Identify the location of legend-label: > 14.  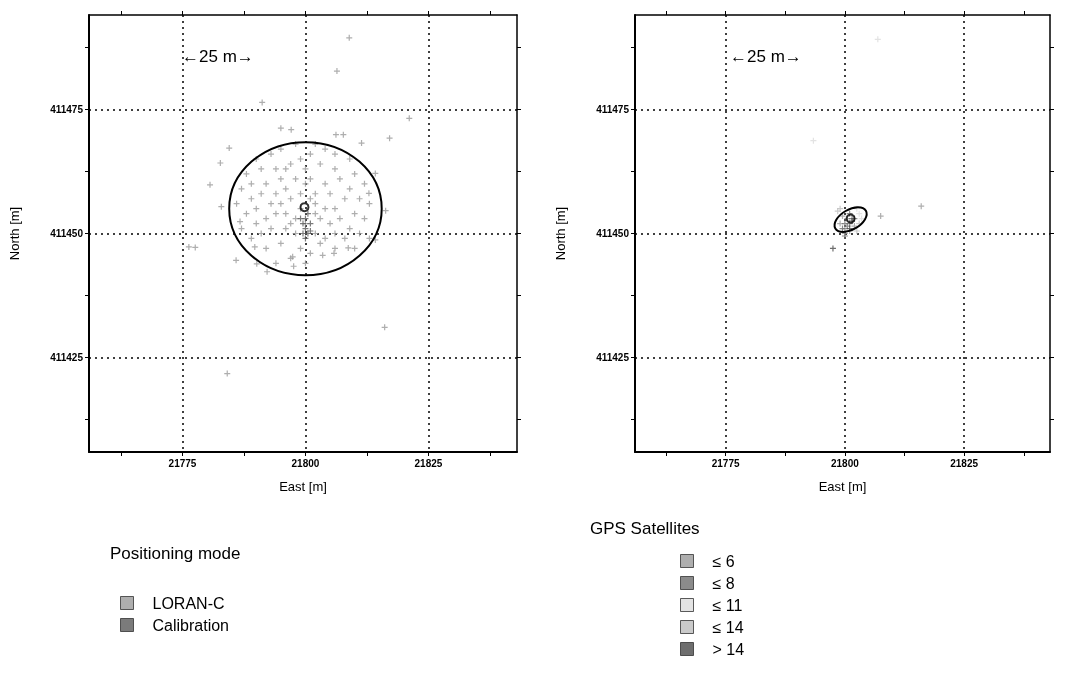
(728, 649).